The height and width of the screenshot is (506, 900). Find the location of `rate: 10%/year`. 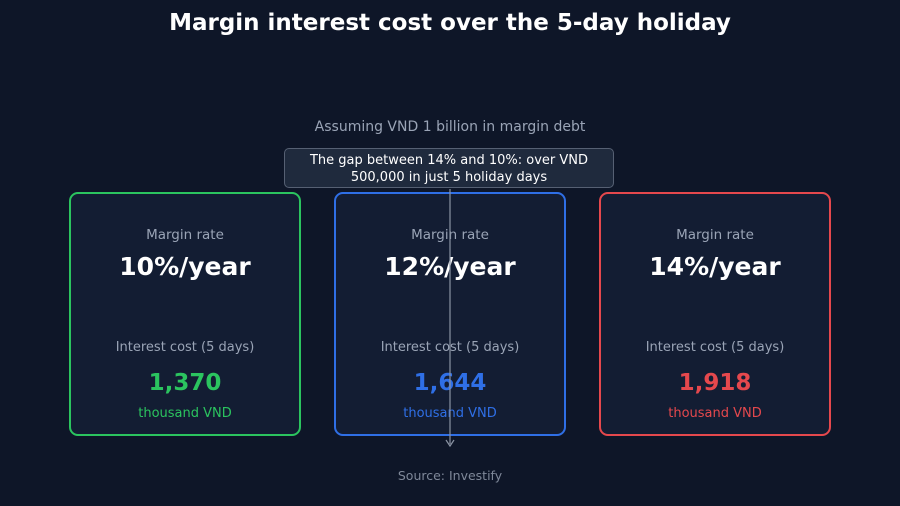

rate: 10%/year is located at coordinates (185, 266).